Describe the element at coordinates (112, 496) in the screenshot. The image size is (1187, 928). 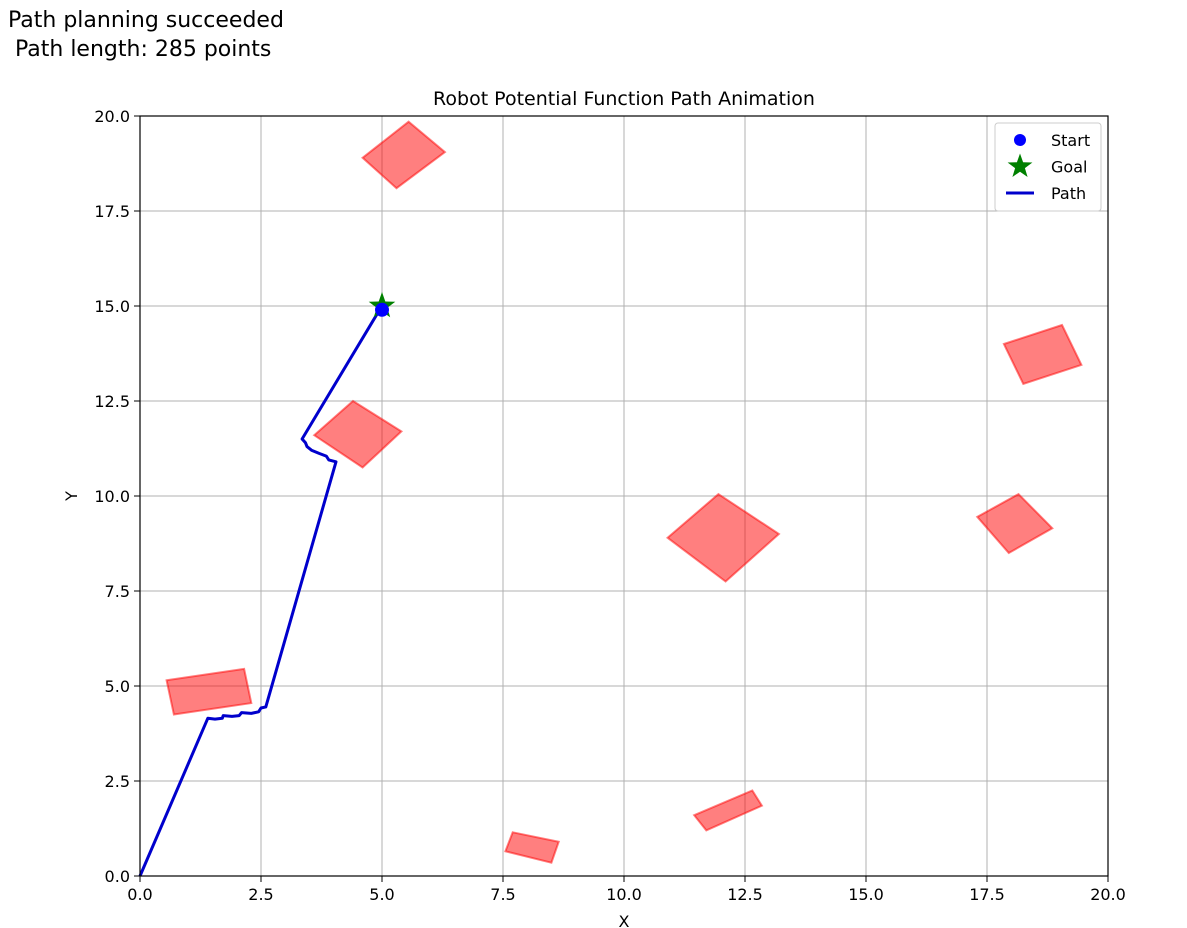
I see `y-tick-label: 10.0` at that location.